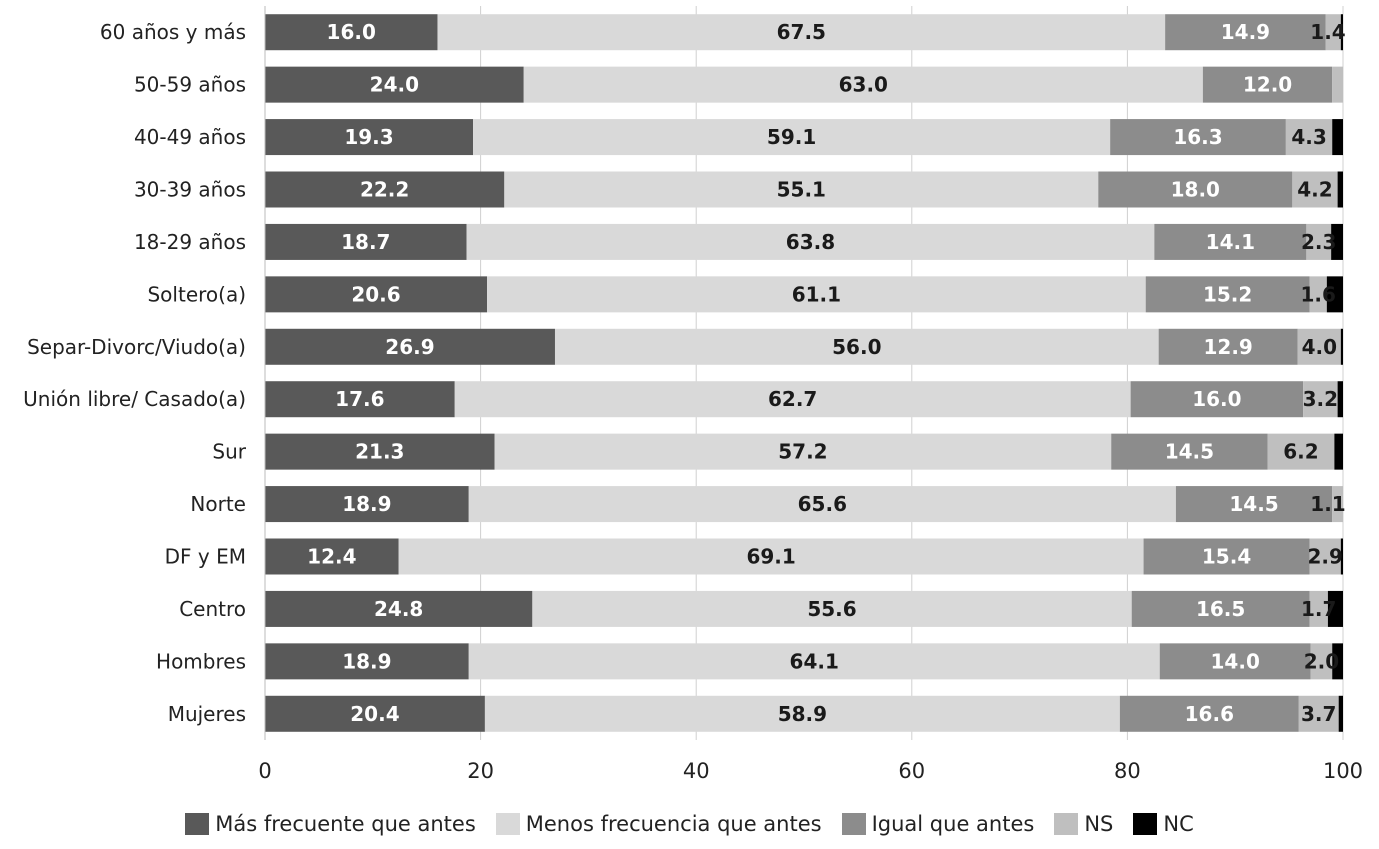  I want to click on data-label: 24.8, so click(398, 609).